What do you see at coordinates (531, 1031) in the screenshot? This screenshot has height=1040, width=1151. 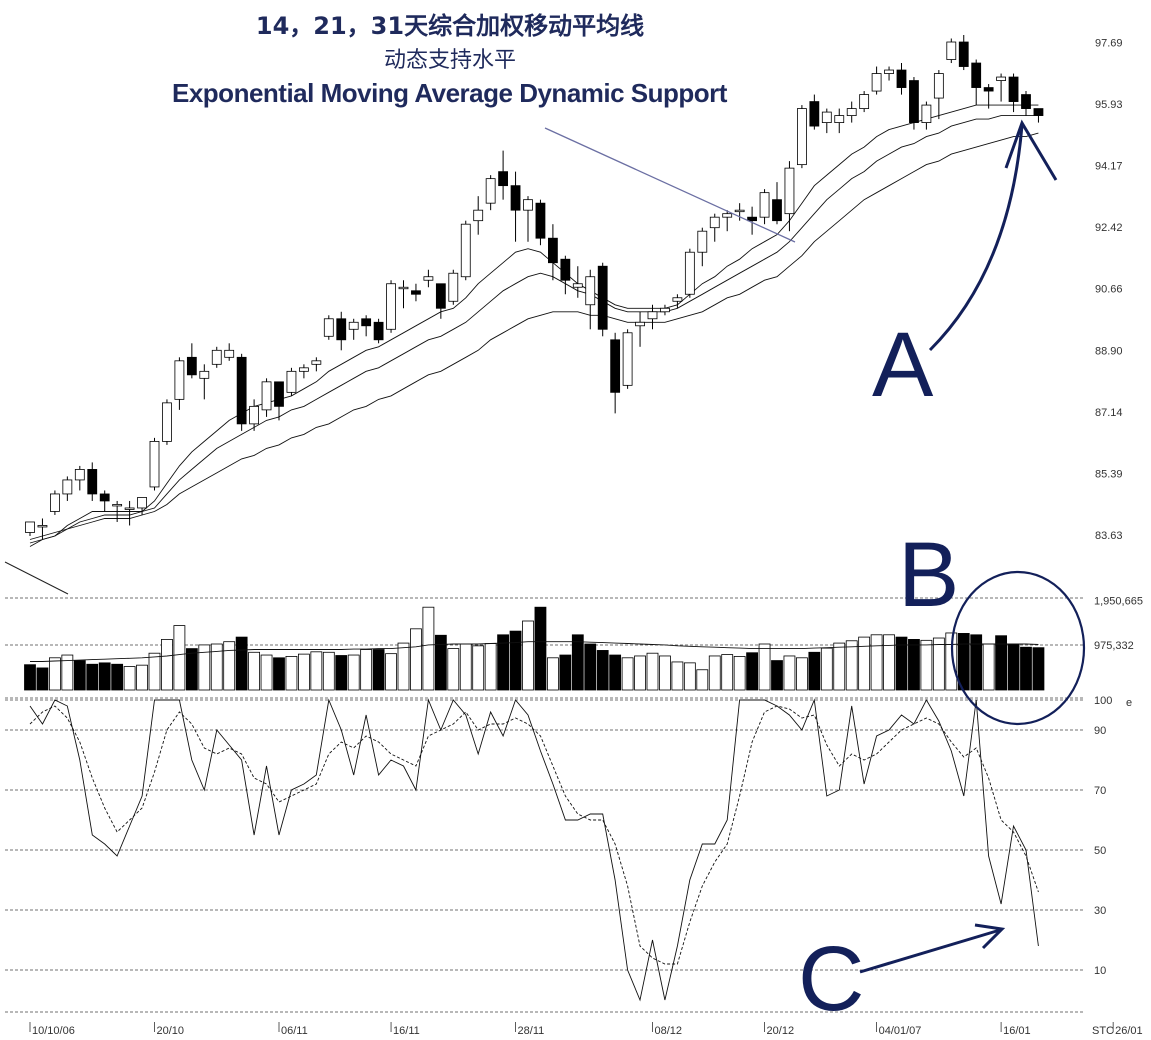 I see `date-tick-label: 28/11` at bounding box center [531, 1031].